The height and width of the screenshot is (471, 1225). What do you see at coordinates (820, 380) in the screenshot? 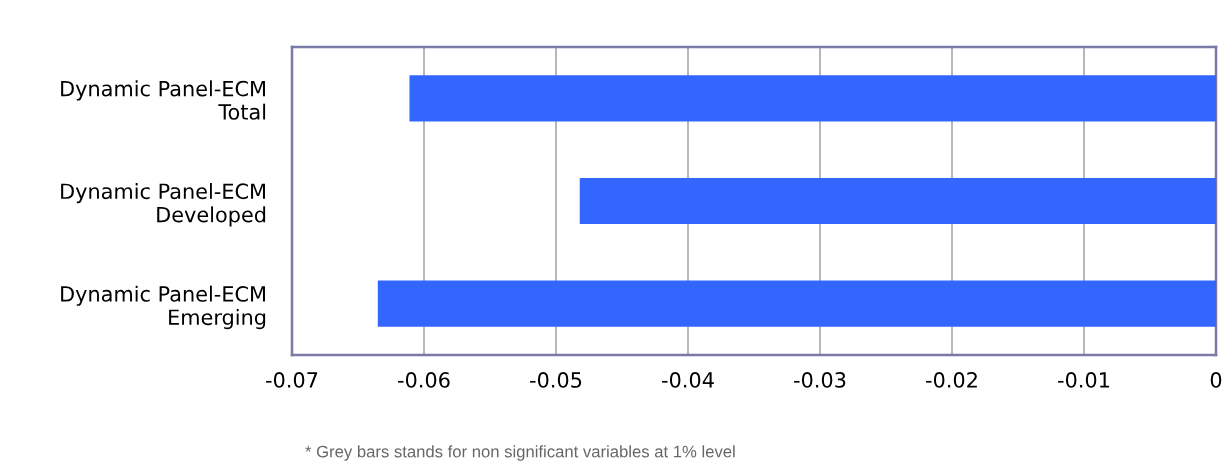
I see `x-tick-label: -0.03` at bounding box center [820, 380].